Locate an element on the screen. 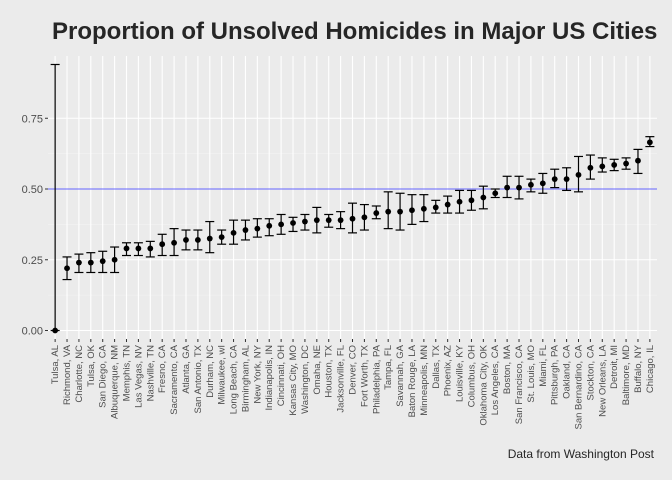  x-tick-label: Miami, FL is located at coordinates (543, 366).